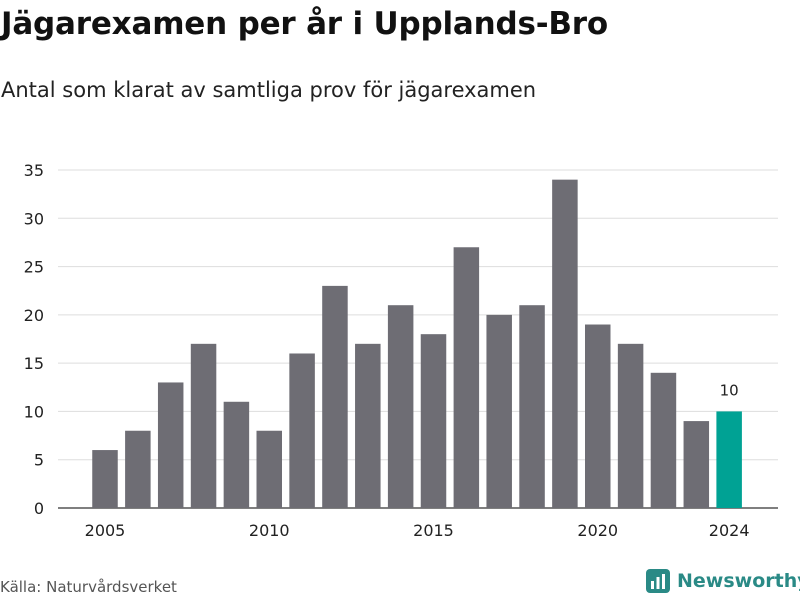 This screenshot has height=600, width=800. I want to click on x-axis-ticks: 2005 2010 2015 2020 2024, so click(417, 530).